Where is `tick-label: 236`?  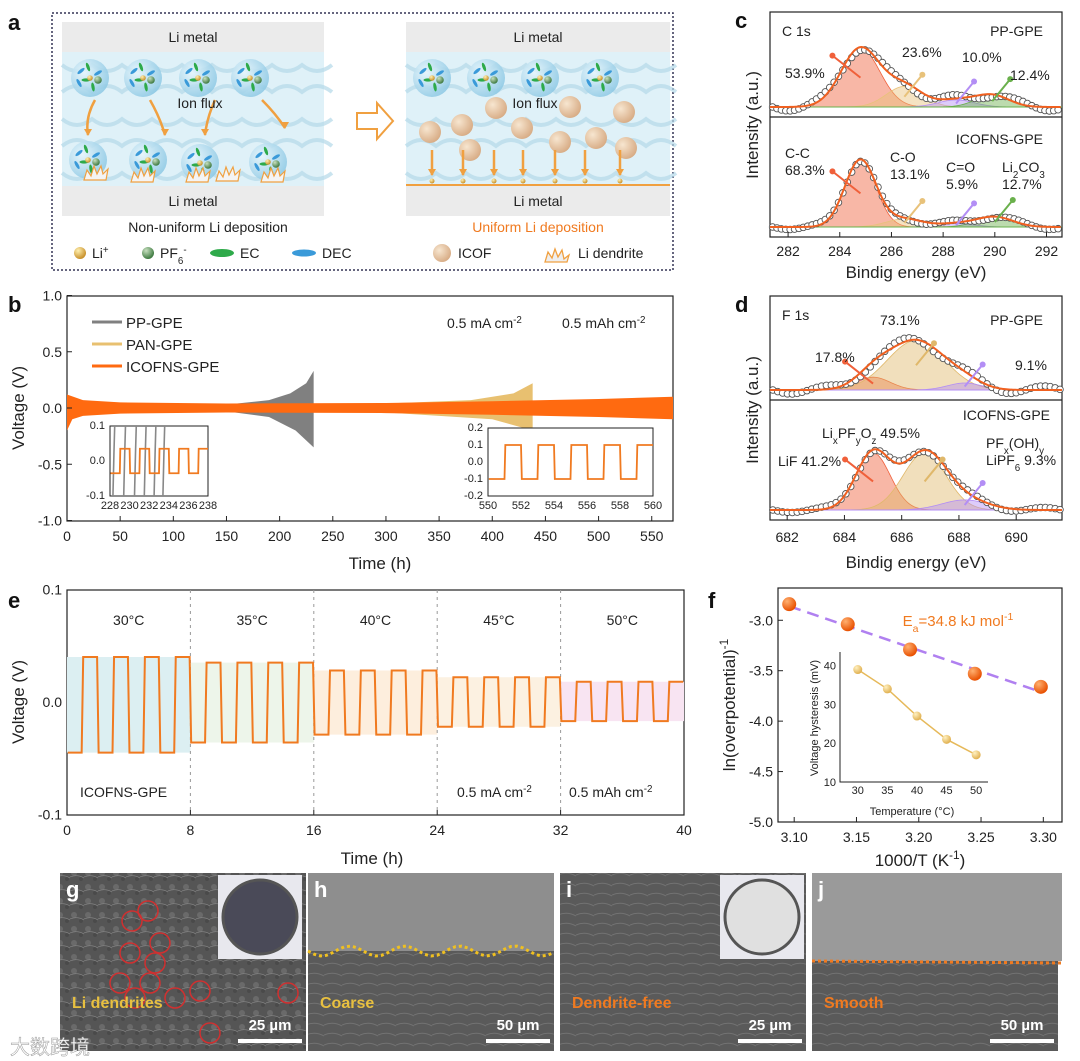 tick-label: 236 is located at coordinates (188, 506).